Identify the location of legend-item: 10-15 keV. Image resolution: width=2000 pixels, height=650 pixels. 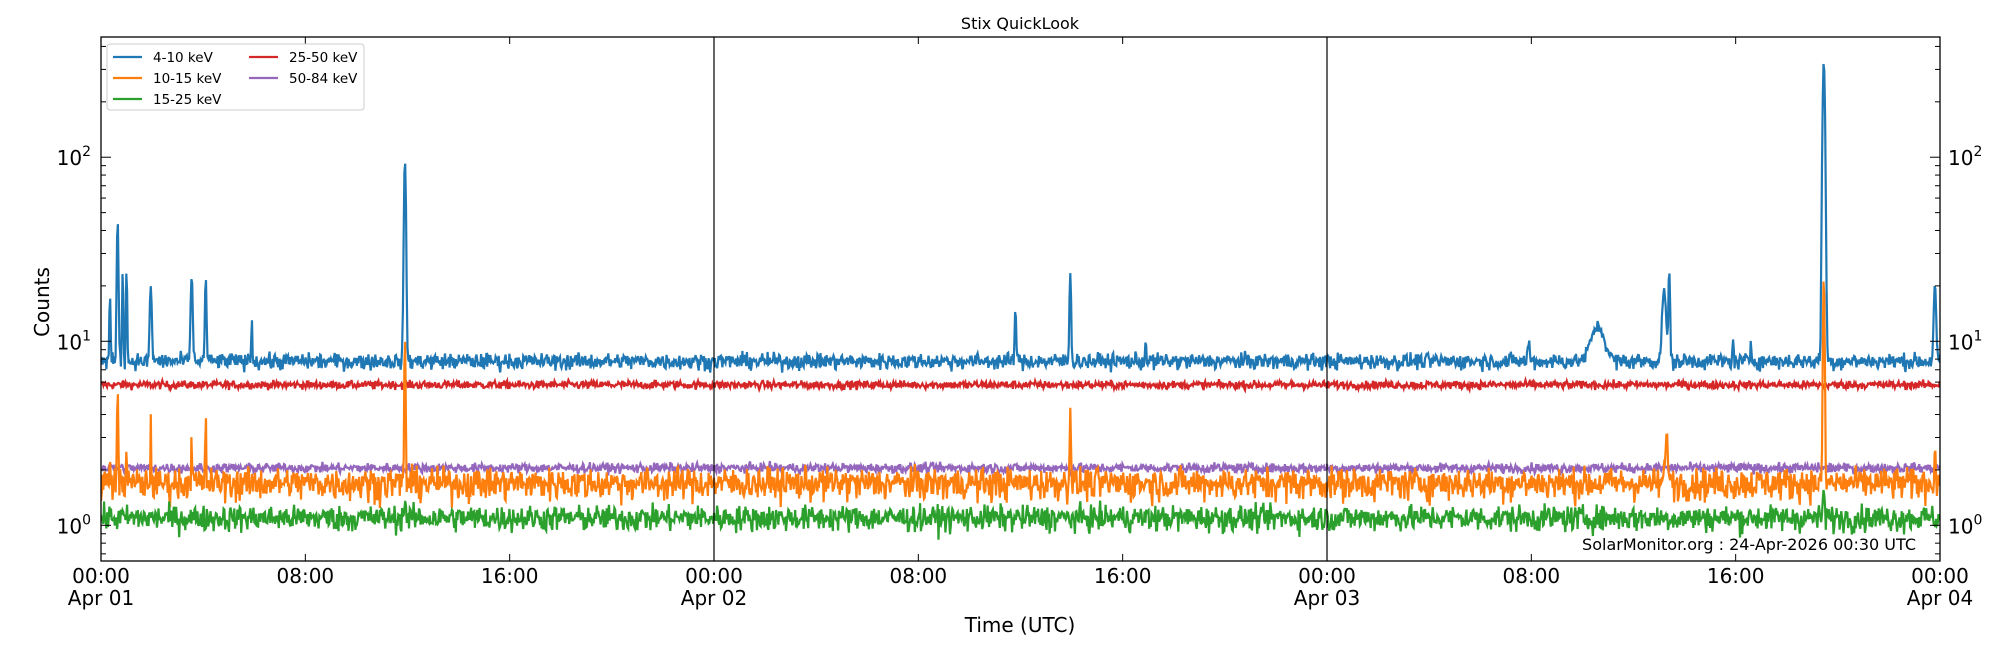
(167, 79).